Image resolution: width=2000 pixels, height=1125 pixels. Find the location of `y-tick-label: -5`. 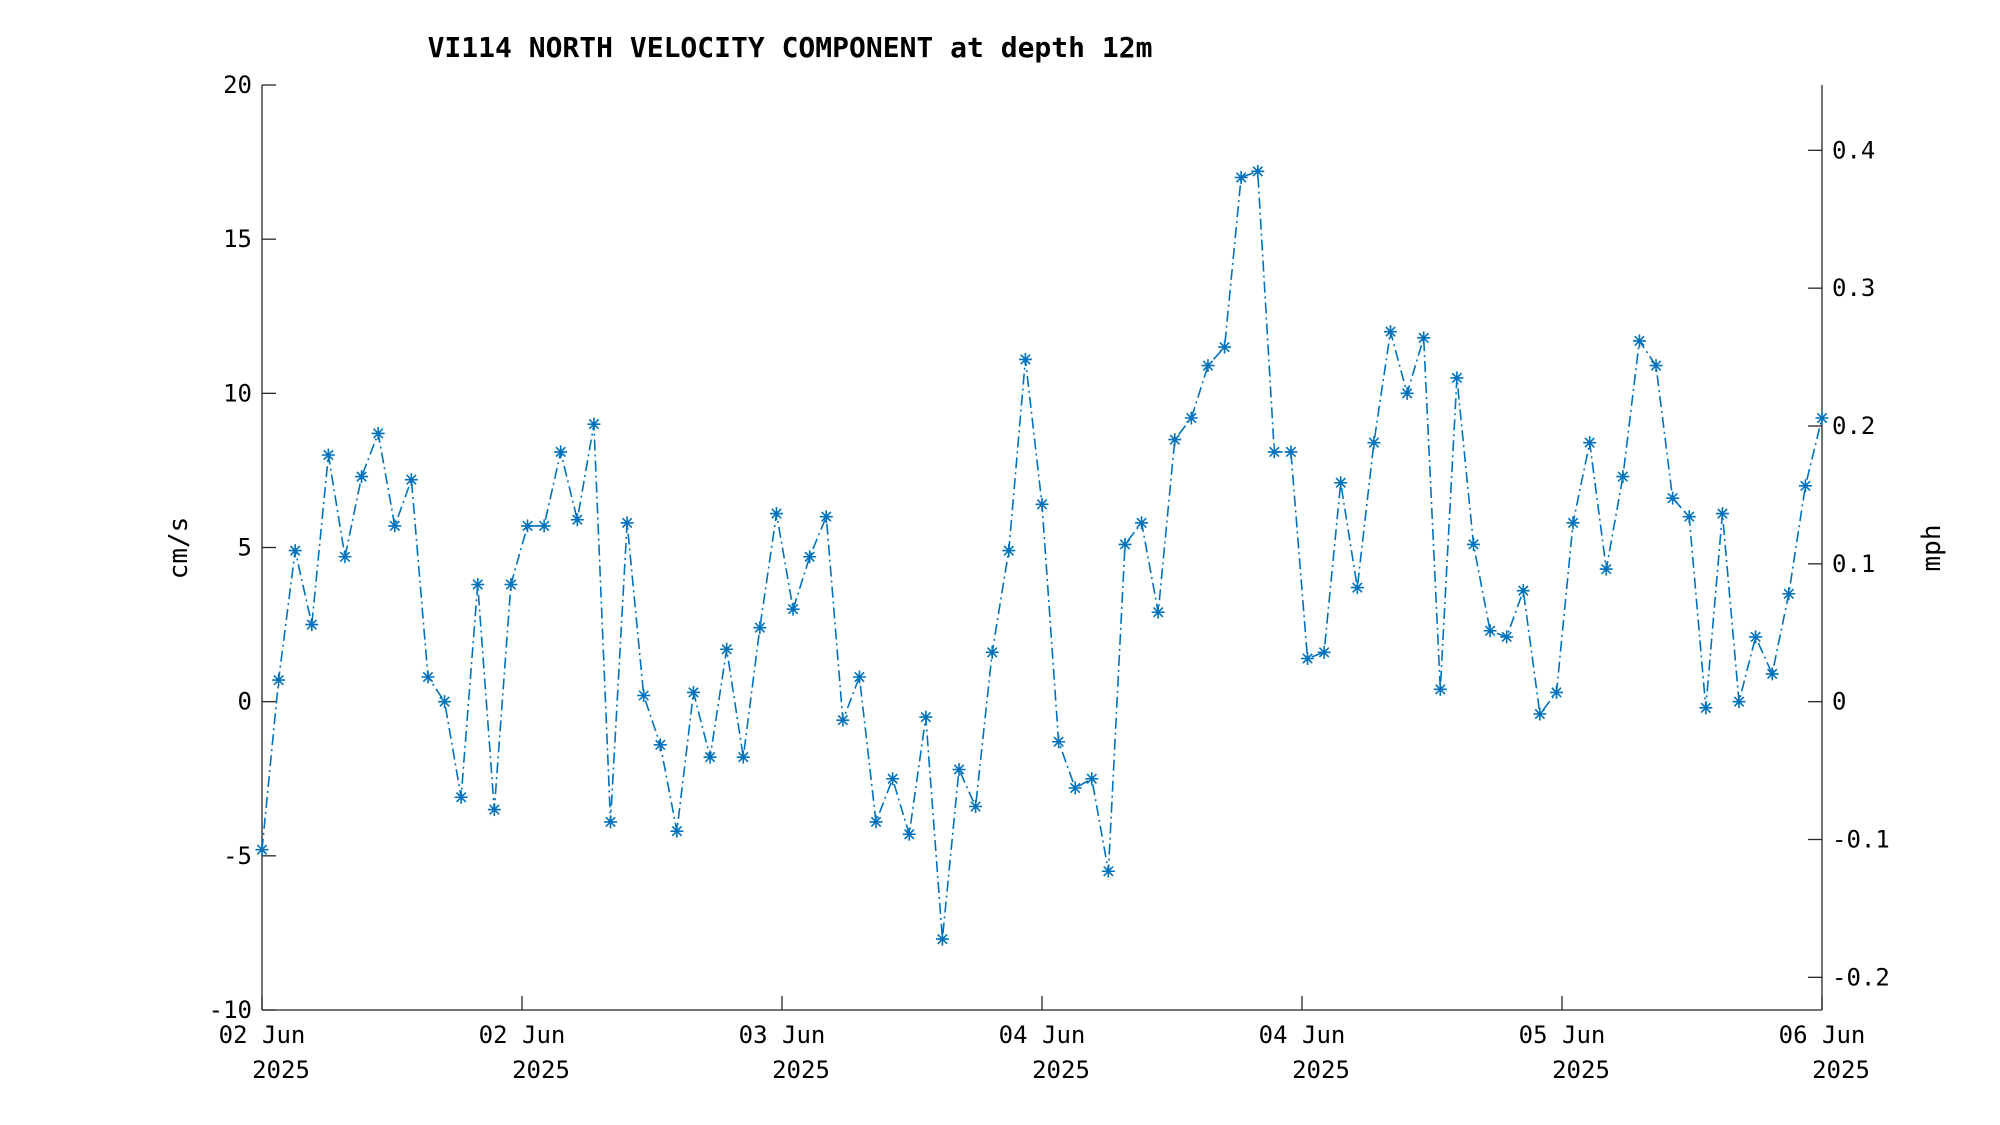

y-tick-label: -5 is located at coordinates (237, 856).